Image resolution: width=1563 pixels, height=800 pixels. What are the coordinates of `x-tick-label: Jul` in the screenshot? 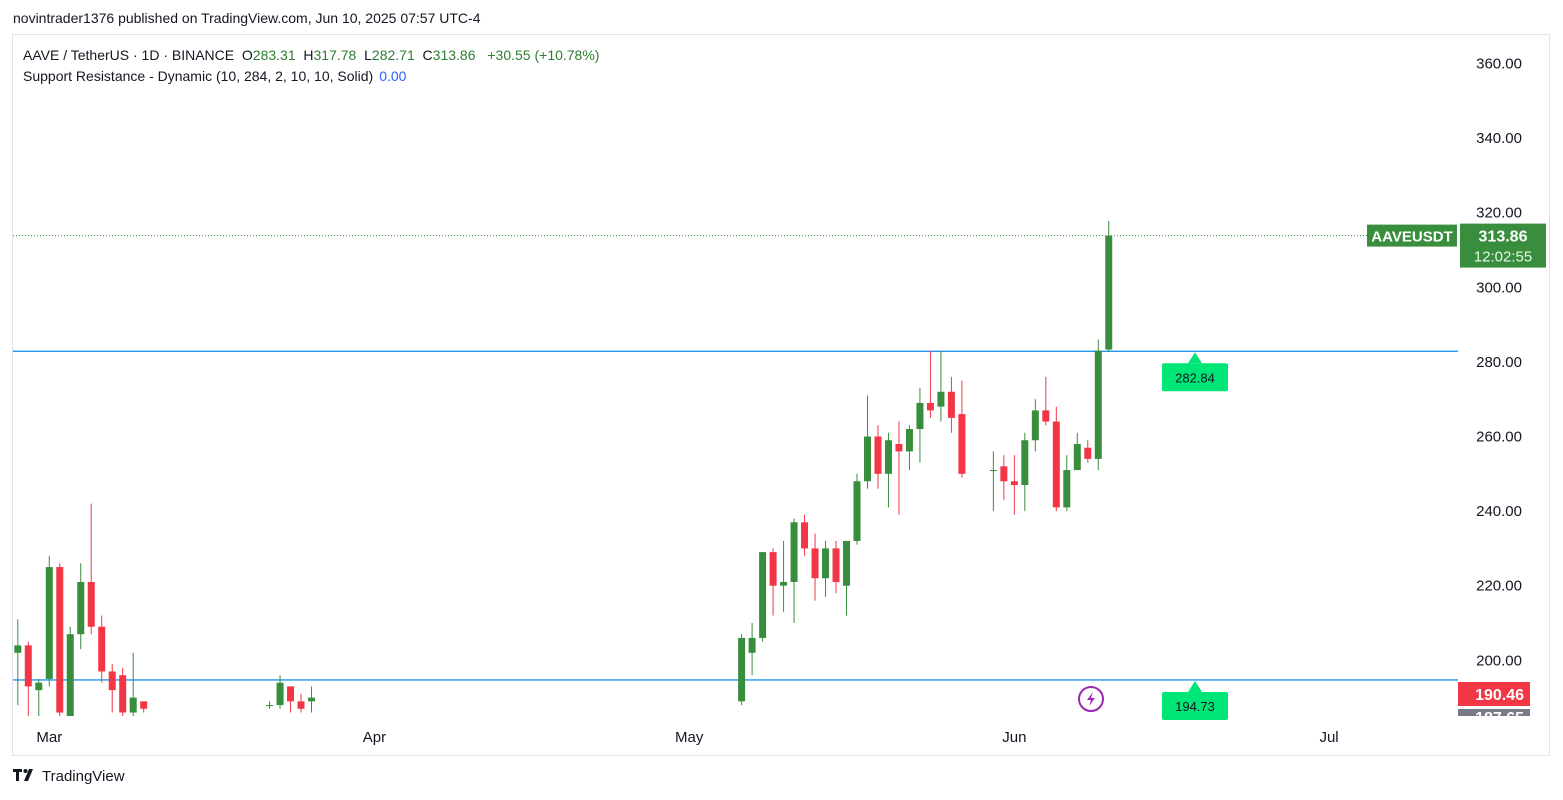 It's located at (1328, 737).